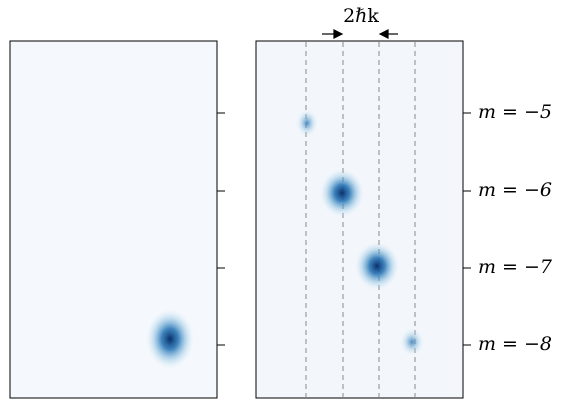  What do you see at coordinates (515, 190) in the screenshot?
I see `state-label: m = −6` at bounding box center [515, 190].